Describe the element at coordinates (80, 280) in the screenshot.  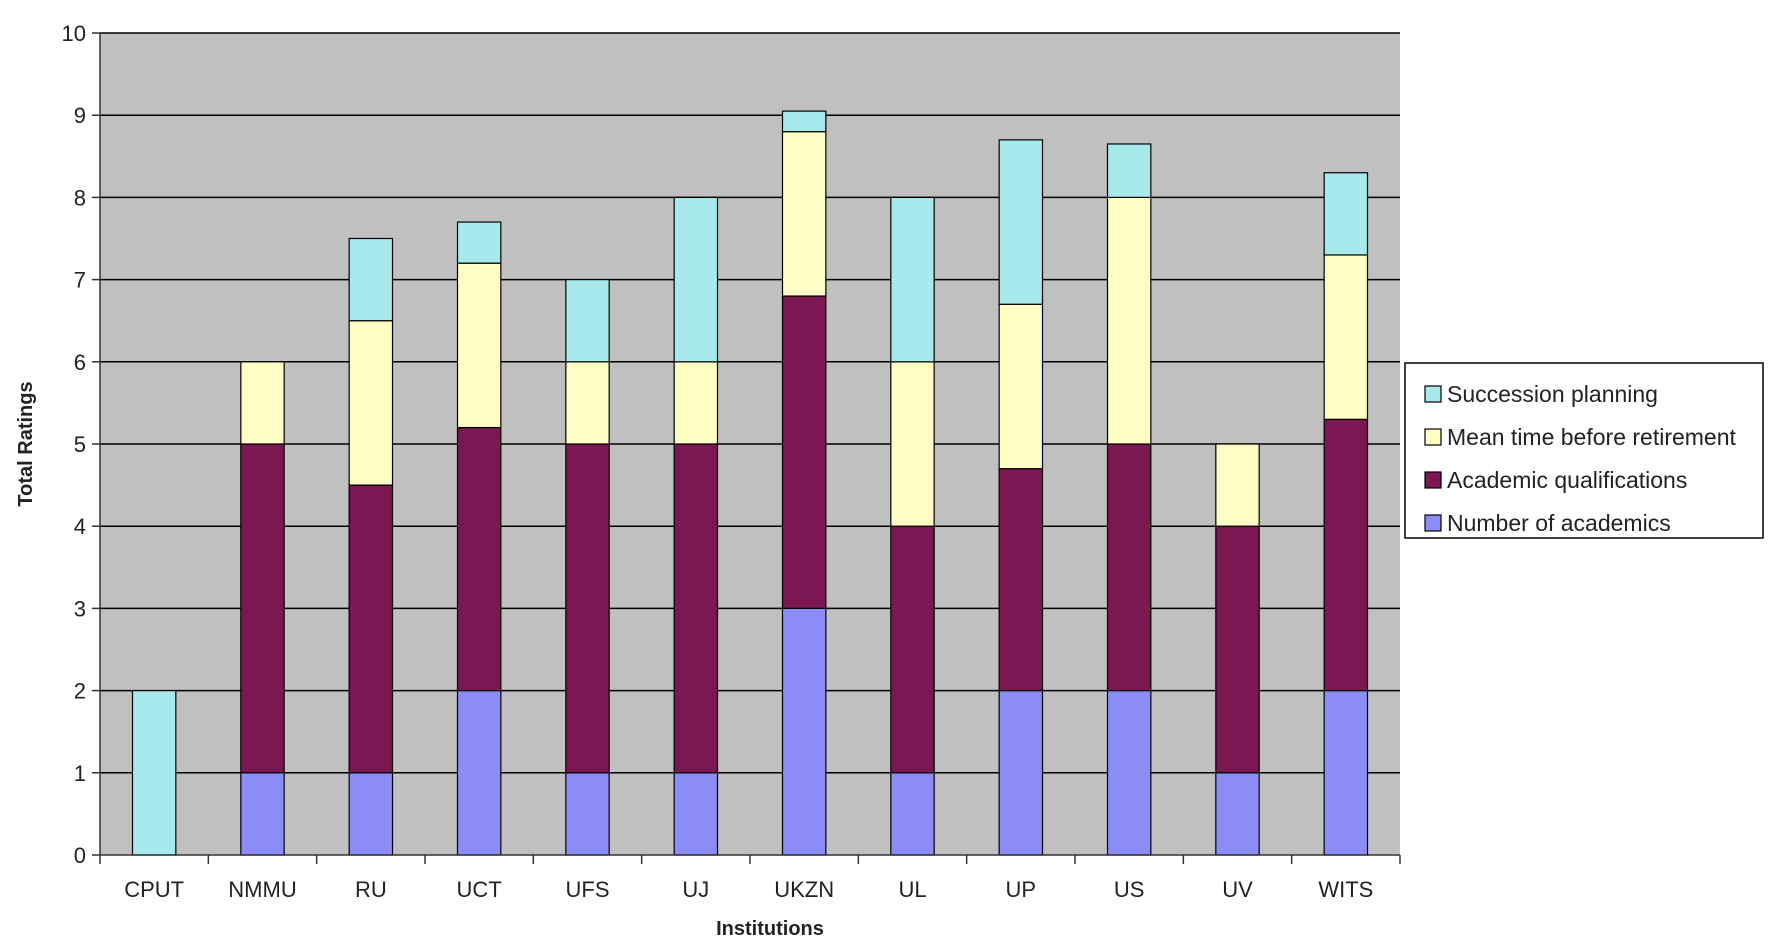
I see `y-tick-label: 7` at that location.